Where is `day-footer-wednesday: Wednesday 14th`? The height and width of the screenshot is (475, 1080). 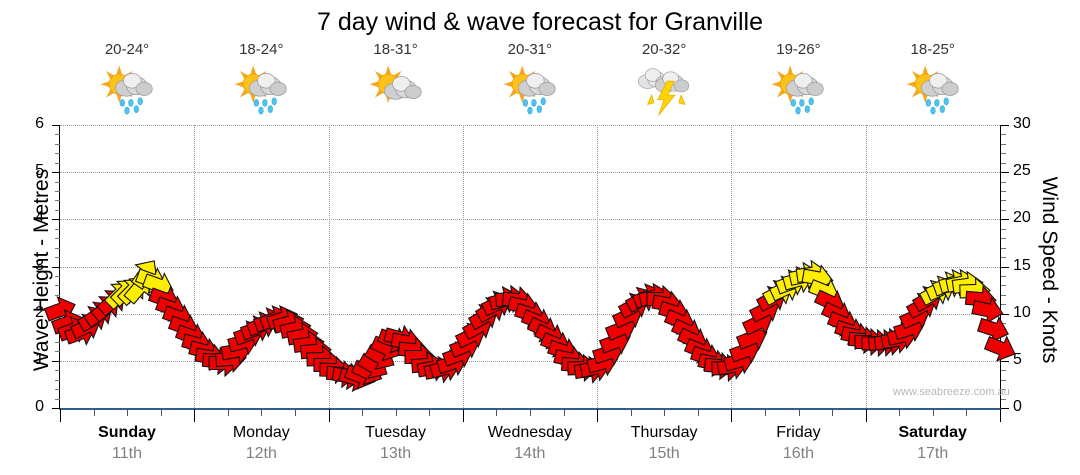
day-footer-wednesday: Wednesday 14th is located at coordinates (530, 444).